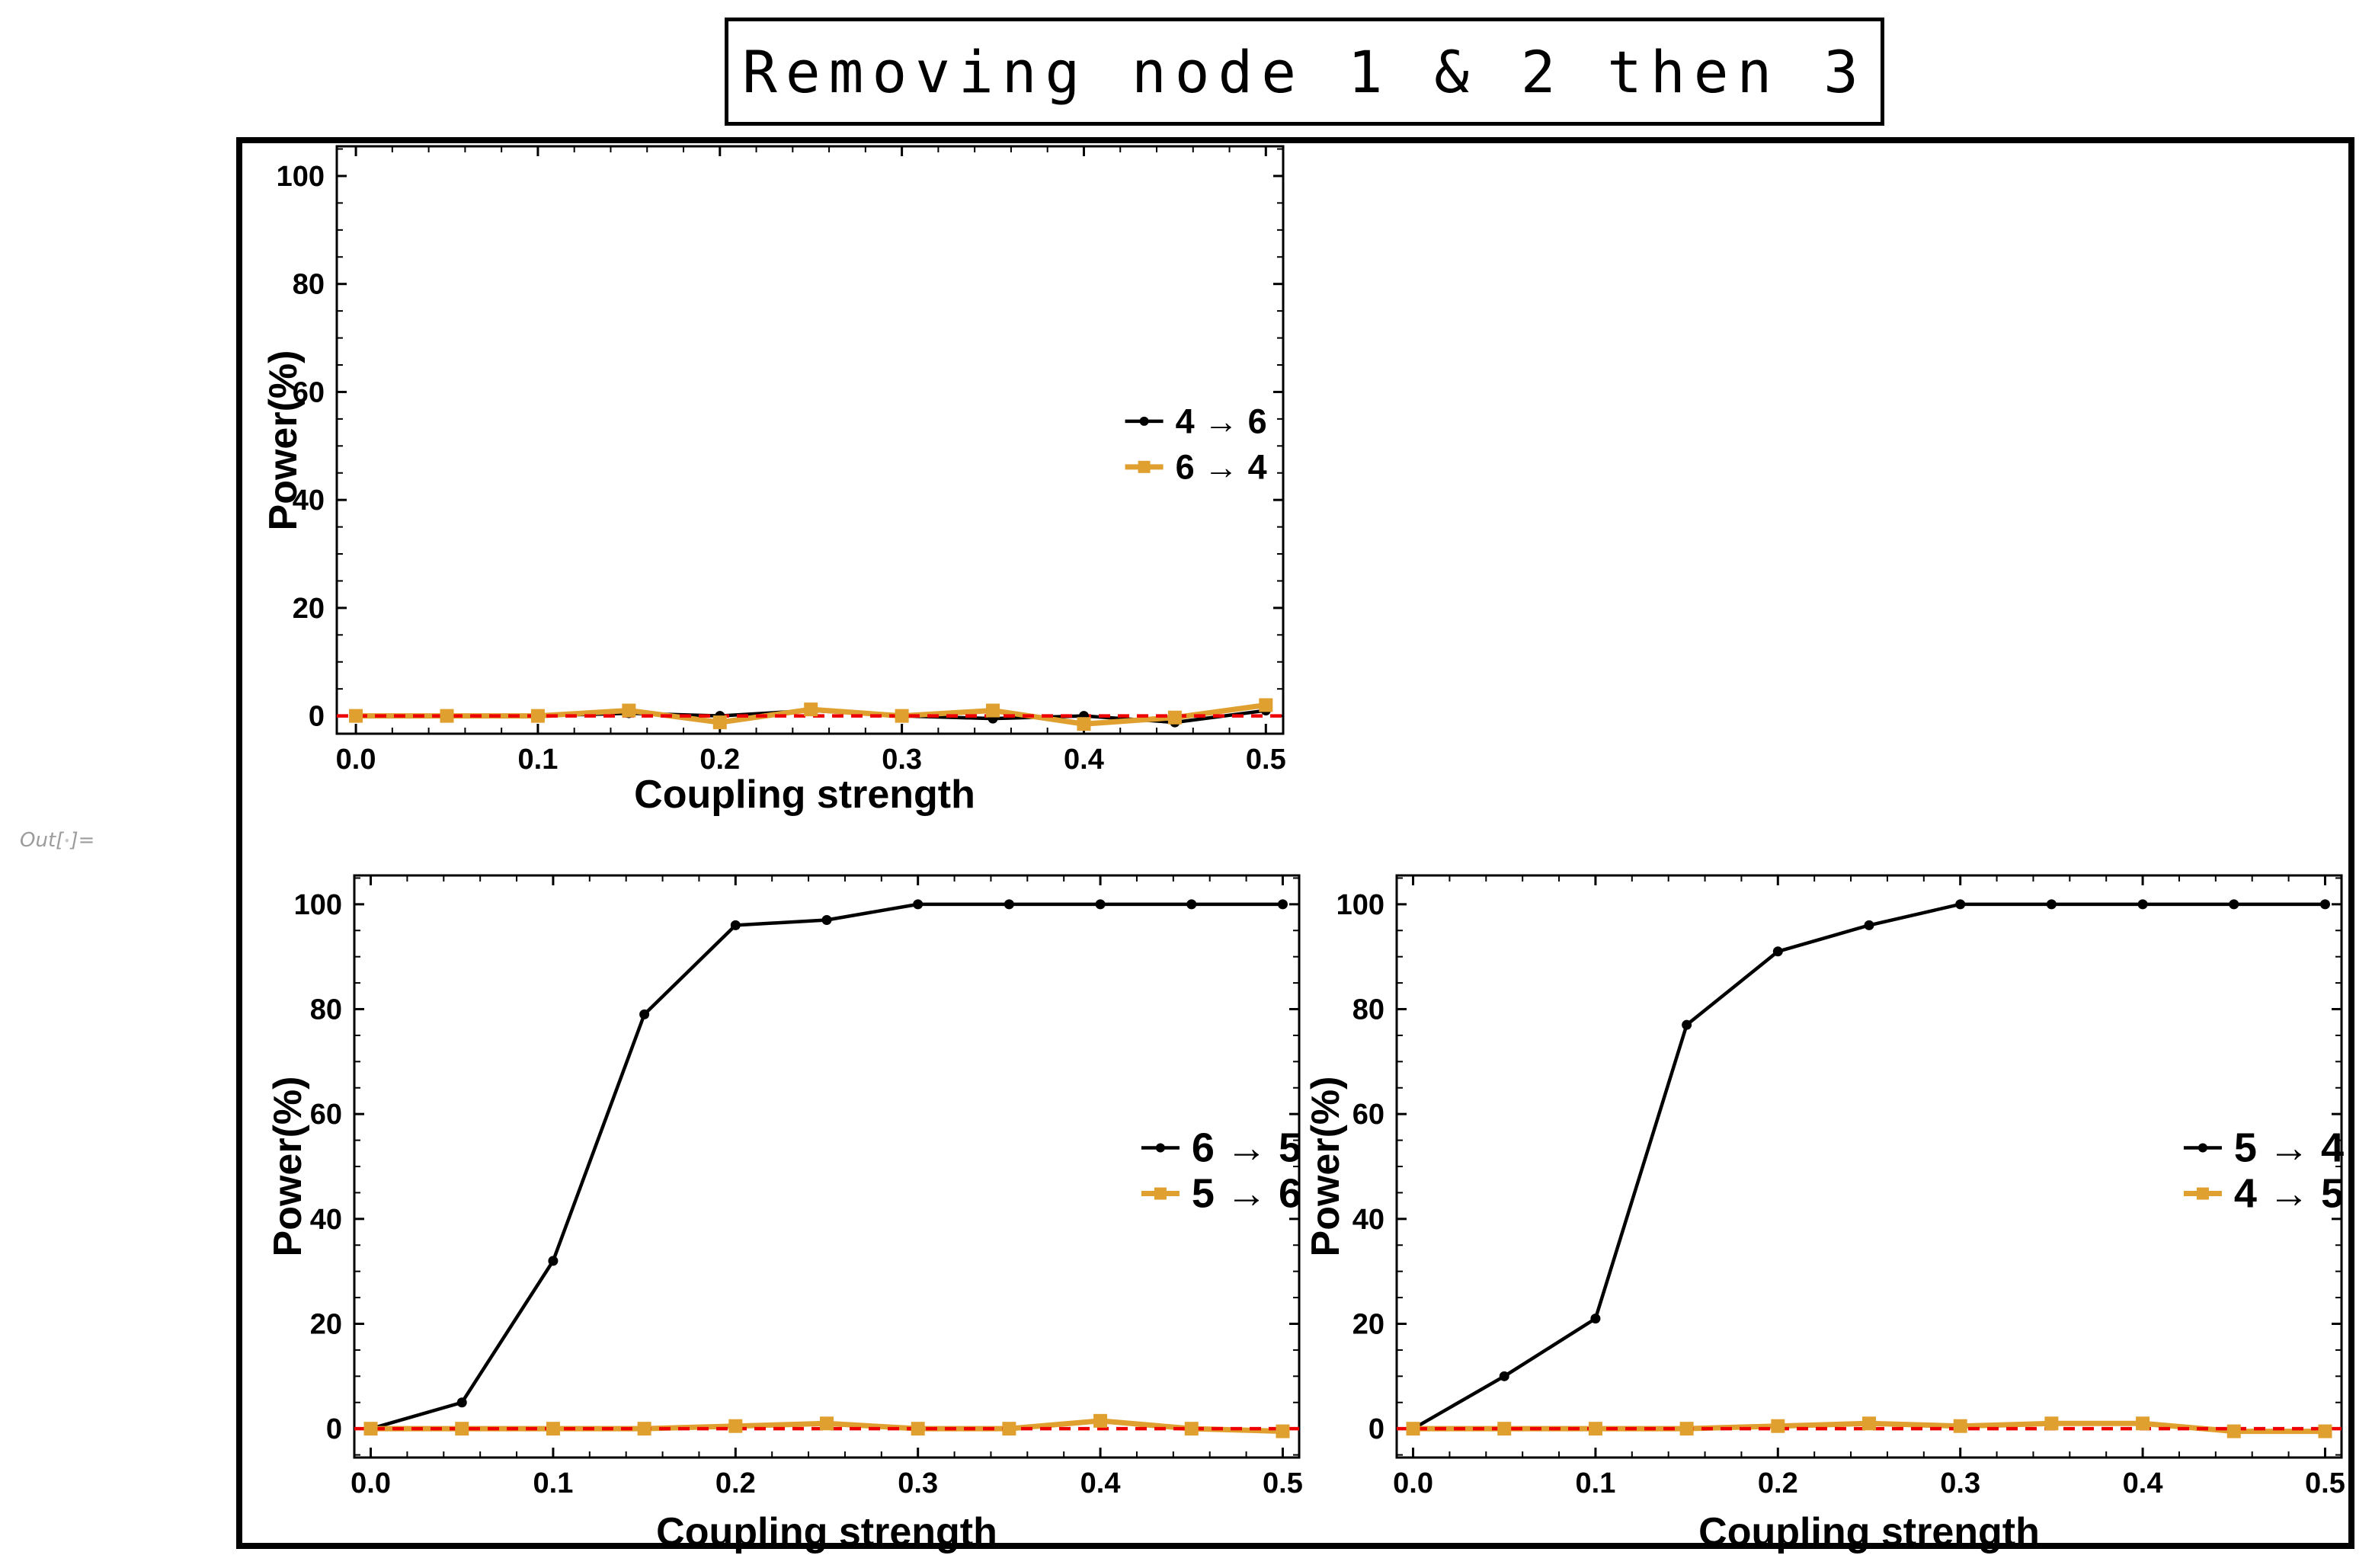  Describe the element at coordinates (1326, 1166) in the screenshot. I see `y-axis-label-bottom-right: Power(%)` at that location.